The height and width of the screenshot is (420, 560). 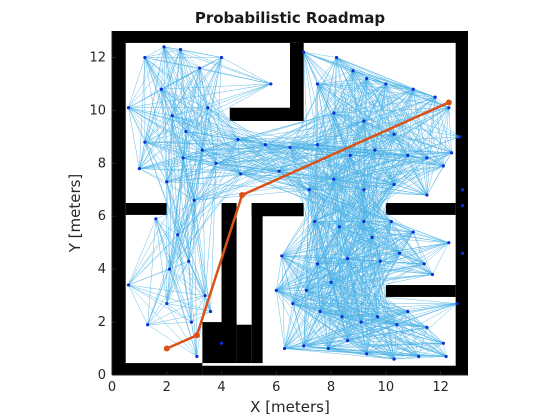 What do you see at coordinates (276, 387) in the screenshot?
I see `x-tick-label: 6` at bounding box center [276, 387].